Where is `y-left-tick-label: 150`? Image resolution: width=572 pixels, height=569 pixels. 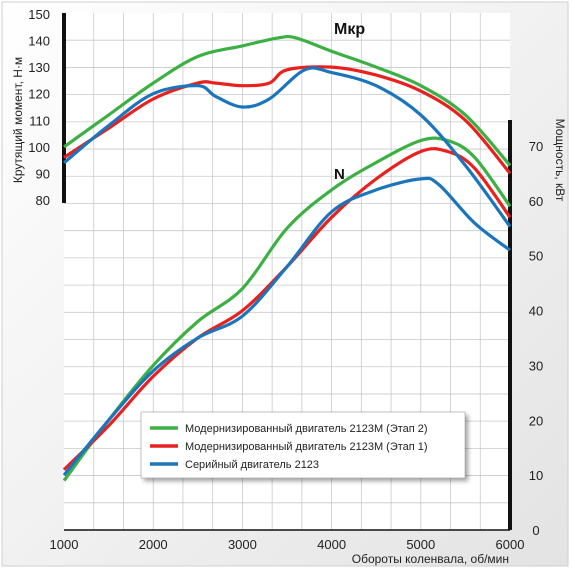
y-left-tick-label: 150 is located at coordinates (39, 14).